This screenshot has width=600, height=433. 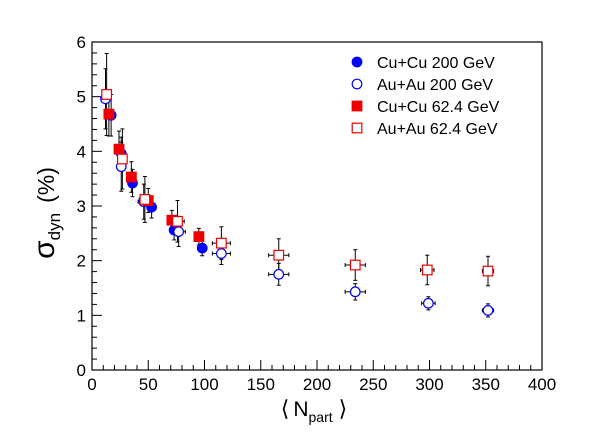 What do you see at coordinates (148, 384) in the screenshot?
I see `x-tick-label: 50` at bounding box center [148, 384].